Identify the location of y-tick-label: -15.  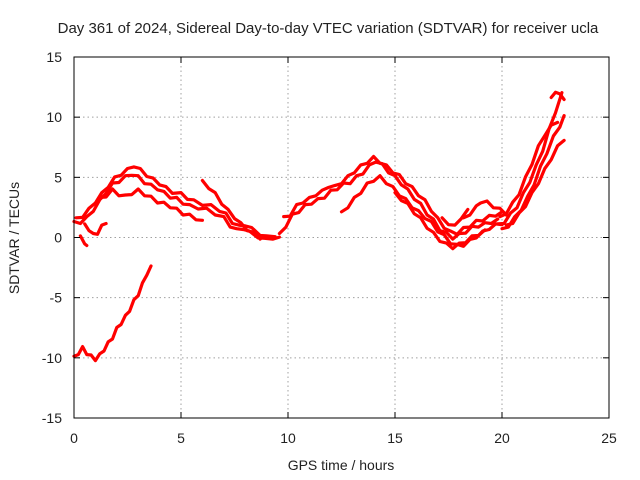
(52, 418).